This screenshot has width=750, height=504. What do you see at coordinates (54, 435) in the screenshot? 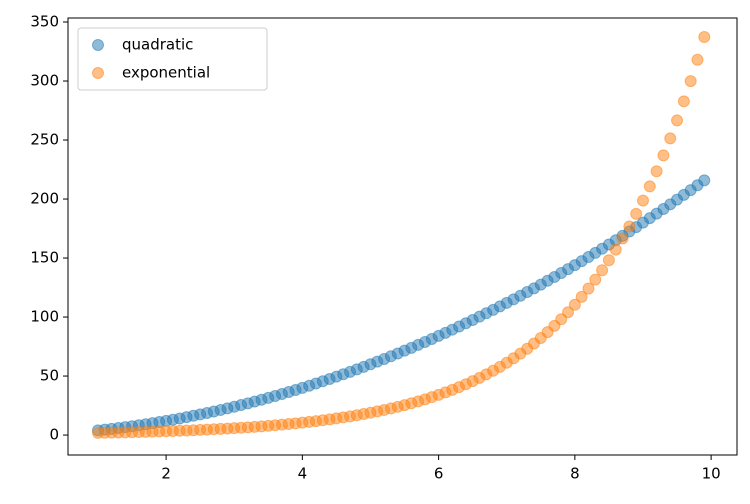
I see `y-tick-label: 0` at bounding box center [54, 435].